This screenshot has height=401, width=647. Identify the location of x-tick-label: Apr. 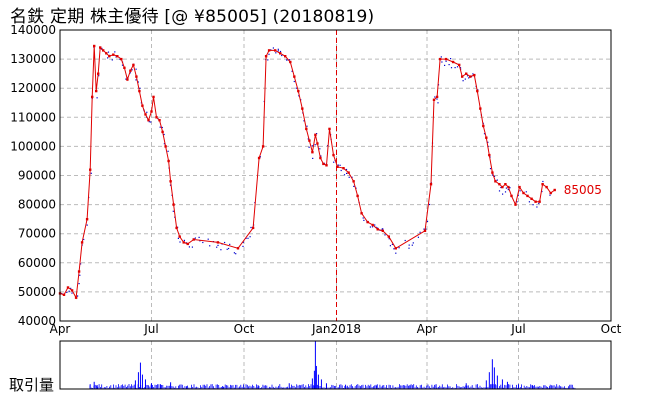
(60, 329).